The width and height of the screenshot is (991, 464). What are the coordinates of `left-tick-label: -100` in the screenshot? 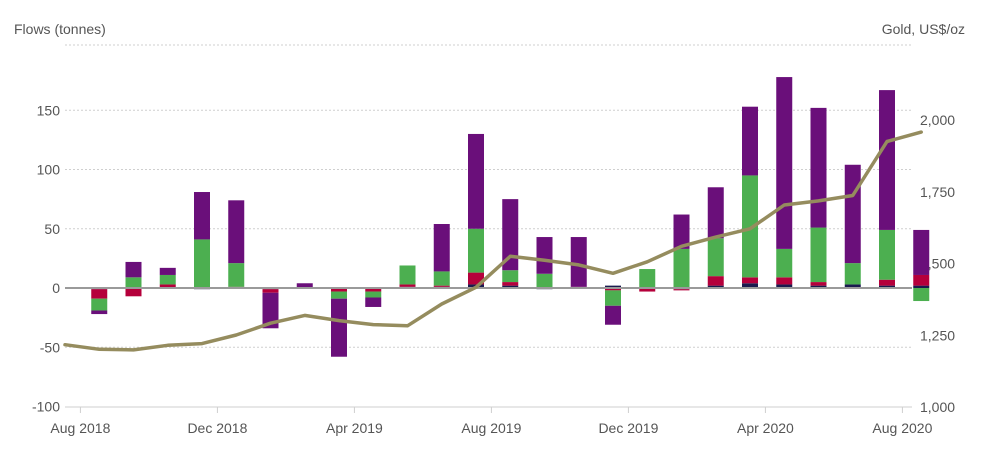 It's located at (46, 407).